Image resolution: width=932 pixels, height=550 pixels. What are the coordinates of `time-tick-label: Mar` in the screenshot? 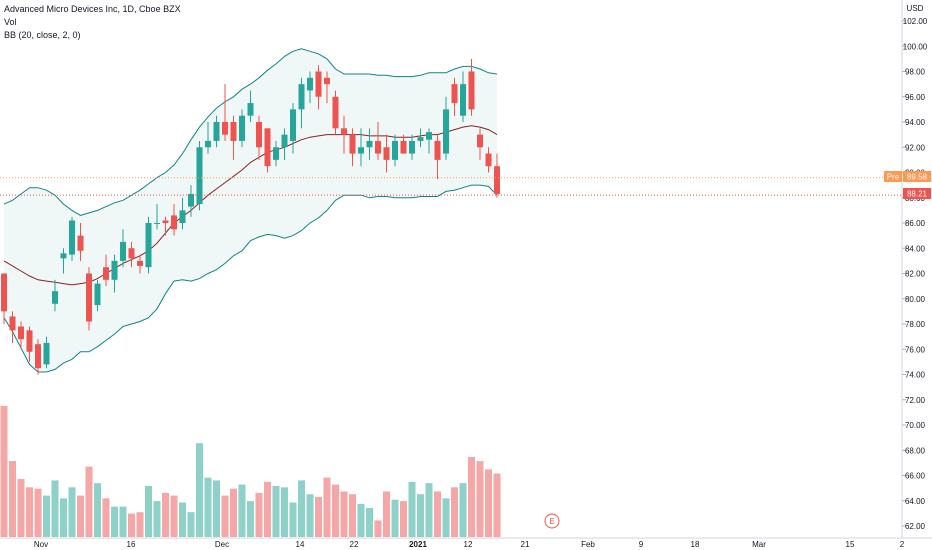 It's located at (759, 544).